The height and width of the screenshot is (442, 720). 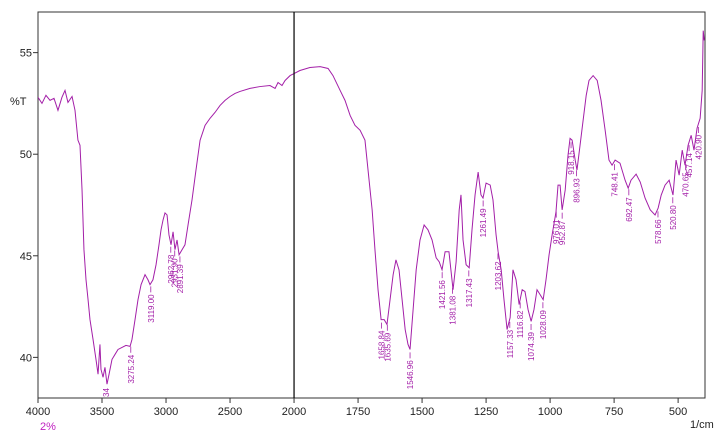 What do you see at coordinates (171, 268) in the screenshot?
I see `peak-label: 2962.78` at bounding box center [171, 268].